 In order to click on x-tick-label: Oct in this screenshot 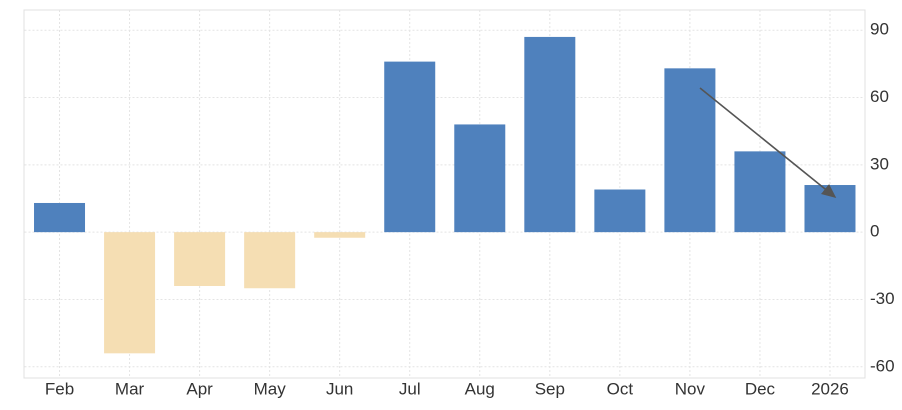, I will do `click(620, 388)`.